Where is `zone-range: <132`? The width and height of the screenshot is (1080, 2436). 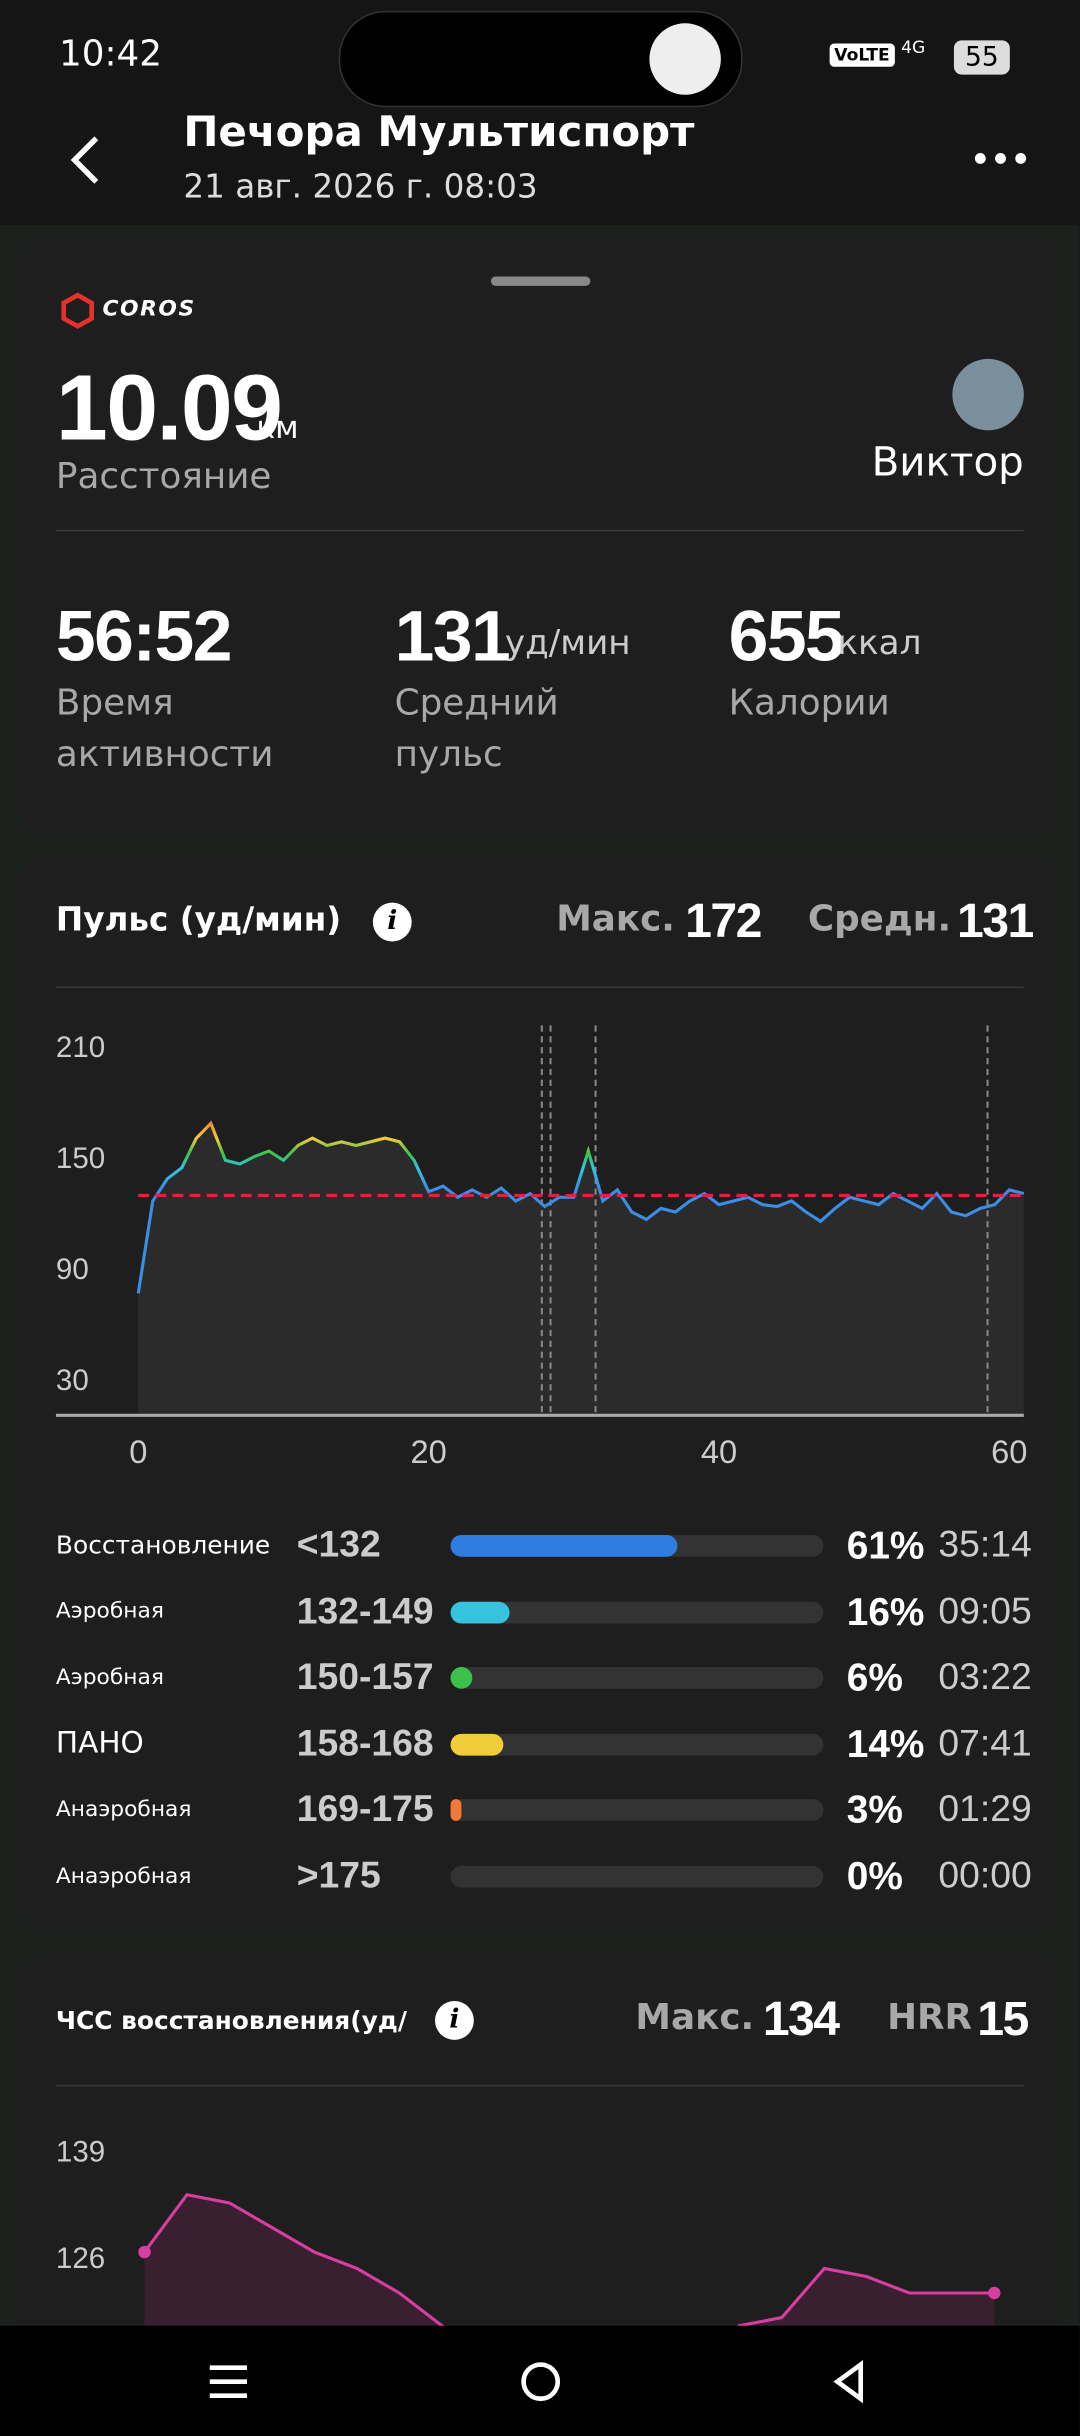 zone-range: <132 is located at coordinates (338, 1545).